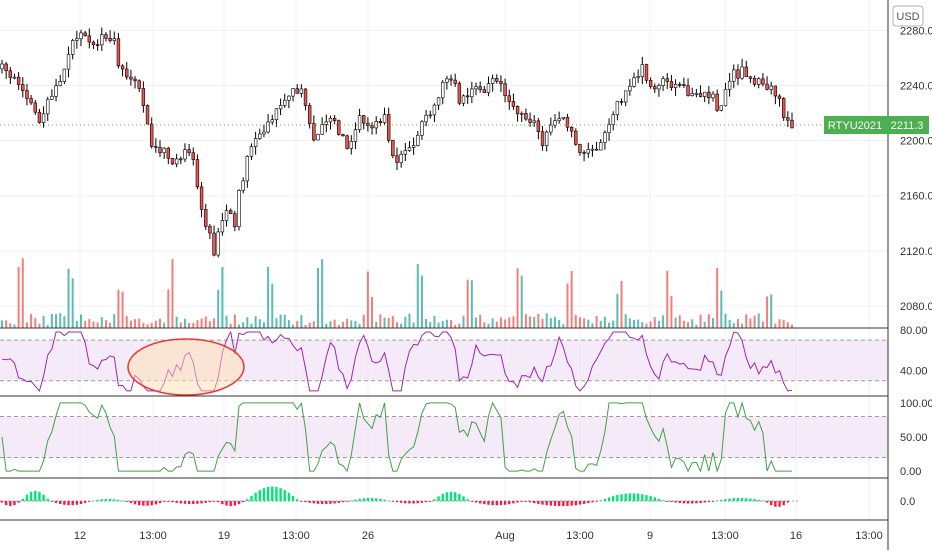 The image size is (932, 555). I want to click on currency-chip: USD, so click(908, 16).